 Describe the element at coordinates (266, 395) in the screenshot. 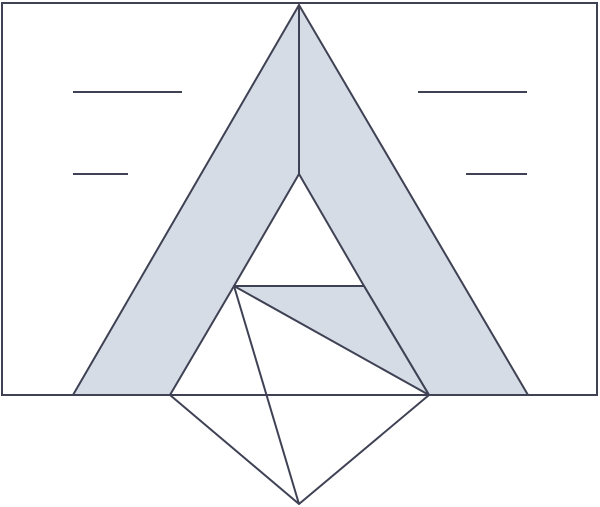

I see `inner-diagonal-line` at that location.